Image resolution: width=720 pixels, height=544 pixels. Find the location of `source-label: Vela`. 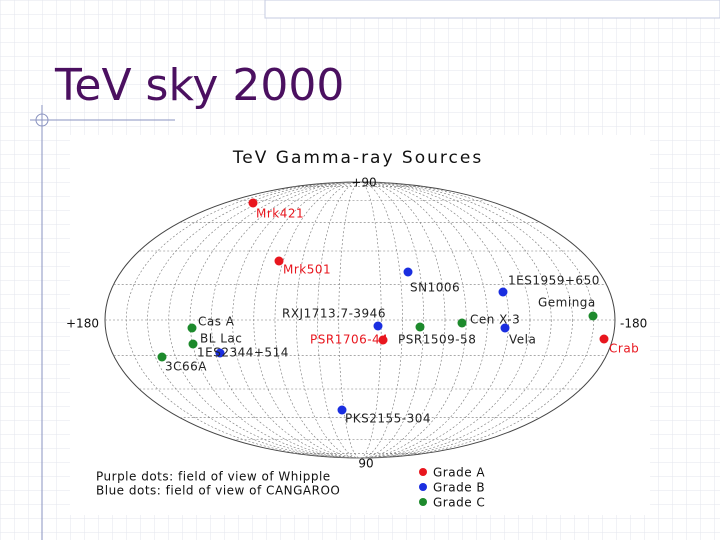

source-label: Vela is located at coordinates (522, 340).